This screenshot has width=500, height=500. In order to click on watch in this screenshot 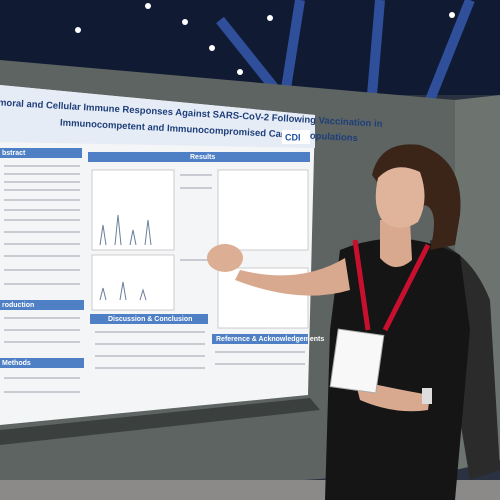, I will do `click(427, 396)`.